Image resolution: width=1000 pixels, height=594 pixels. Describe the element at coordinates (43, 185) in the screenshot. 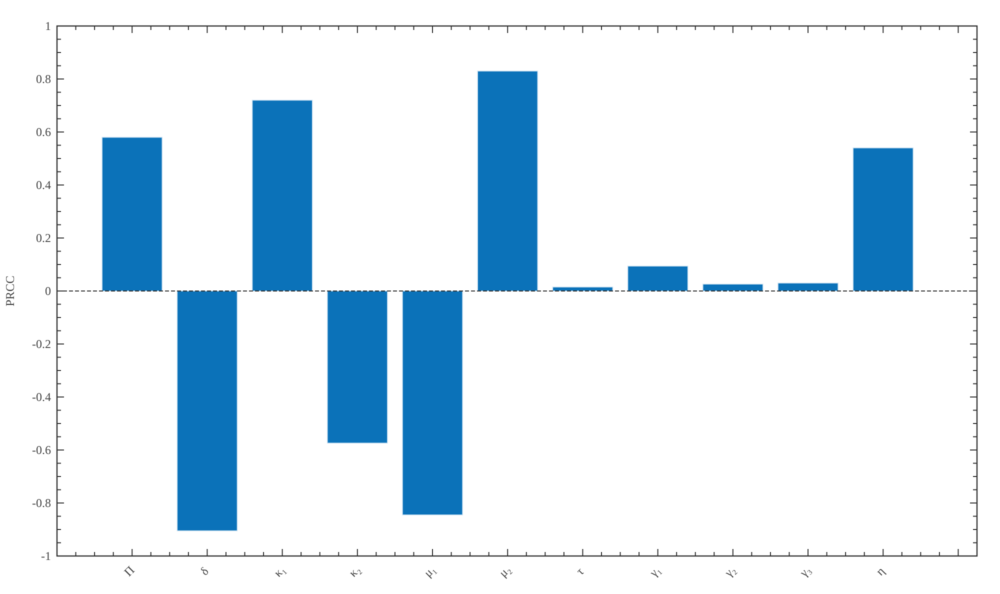

I see `y-tick-label: 0.4` at that location.